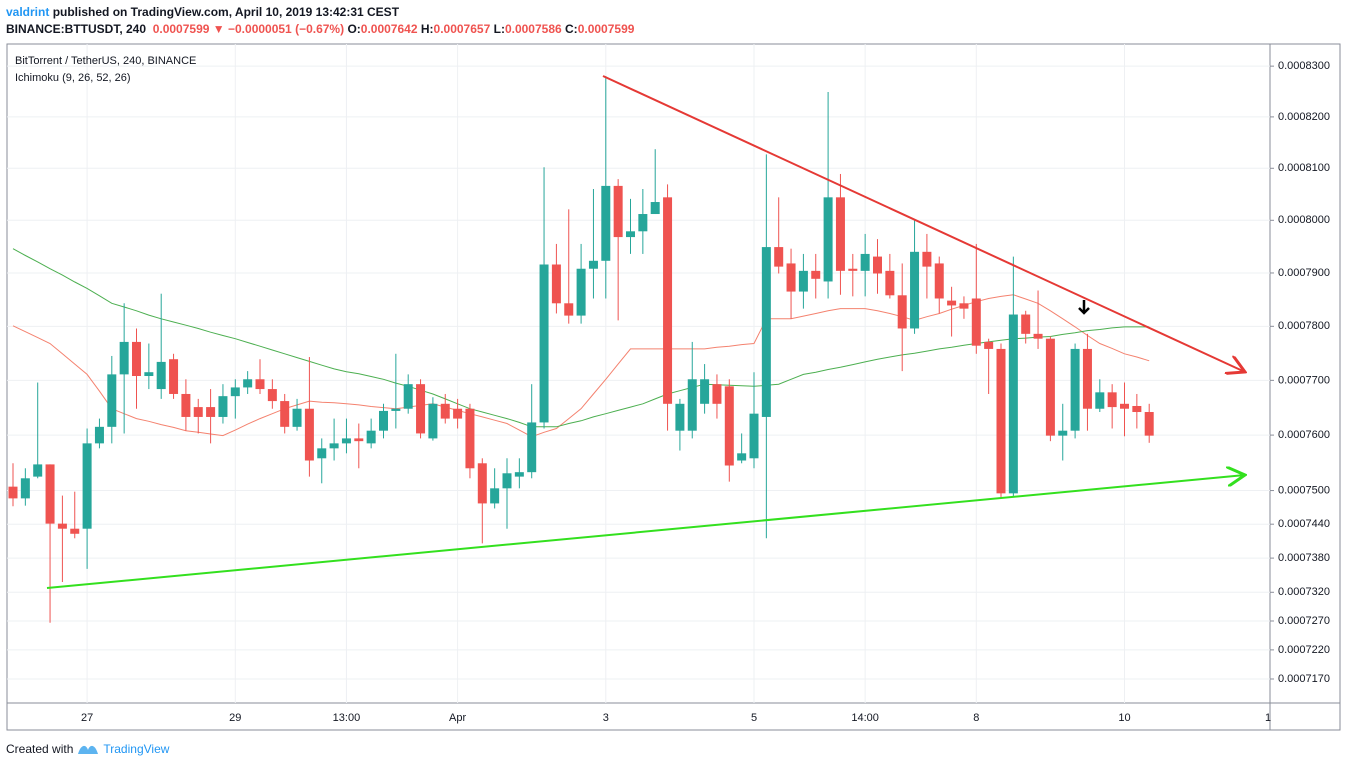 Image resolution: width=1347 pixels, height=768 pixels. What do you see at coordinates (87, 718) in the screenshot?
I see `x-tick-label: 27` at bounding box center [87, 718].